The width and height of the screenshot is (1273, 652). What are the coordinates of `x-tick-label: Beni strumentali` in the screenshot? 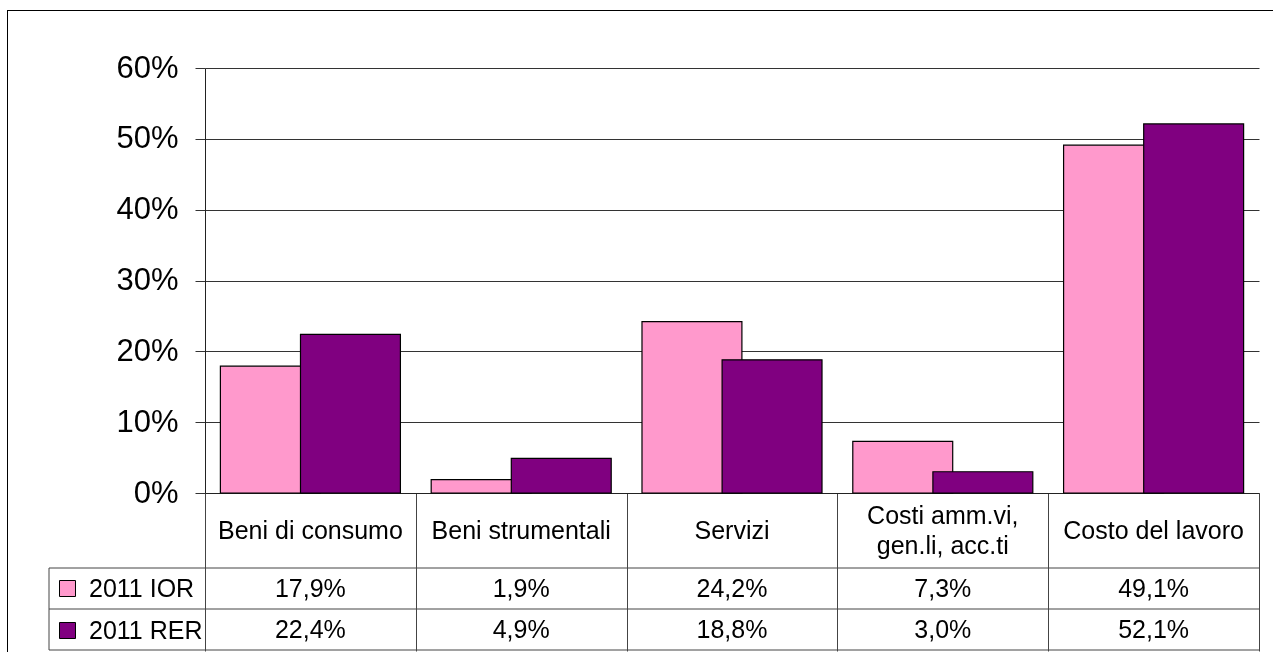 It's located at (521, 529).